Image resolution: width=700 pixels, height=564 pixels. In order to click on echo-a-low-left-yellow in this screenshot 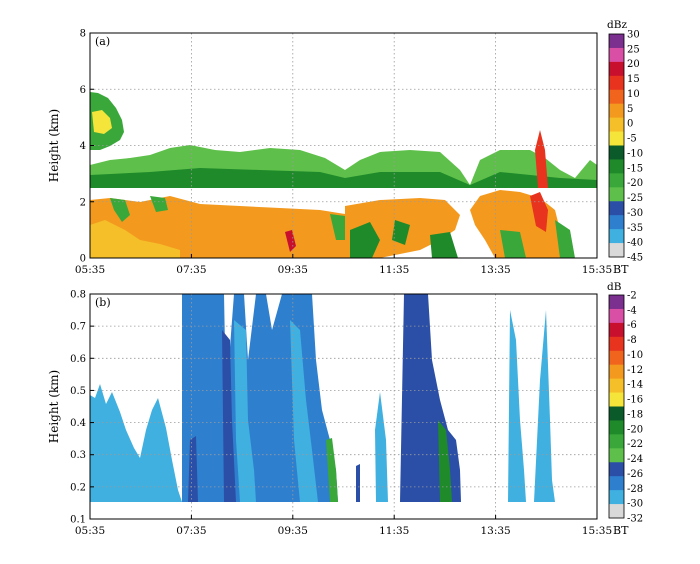, I will do `click(135, 239)`.